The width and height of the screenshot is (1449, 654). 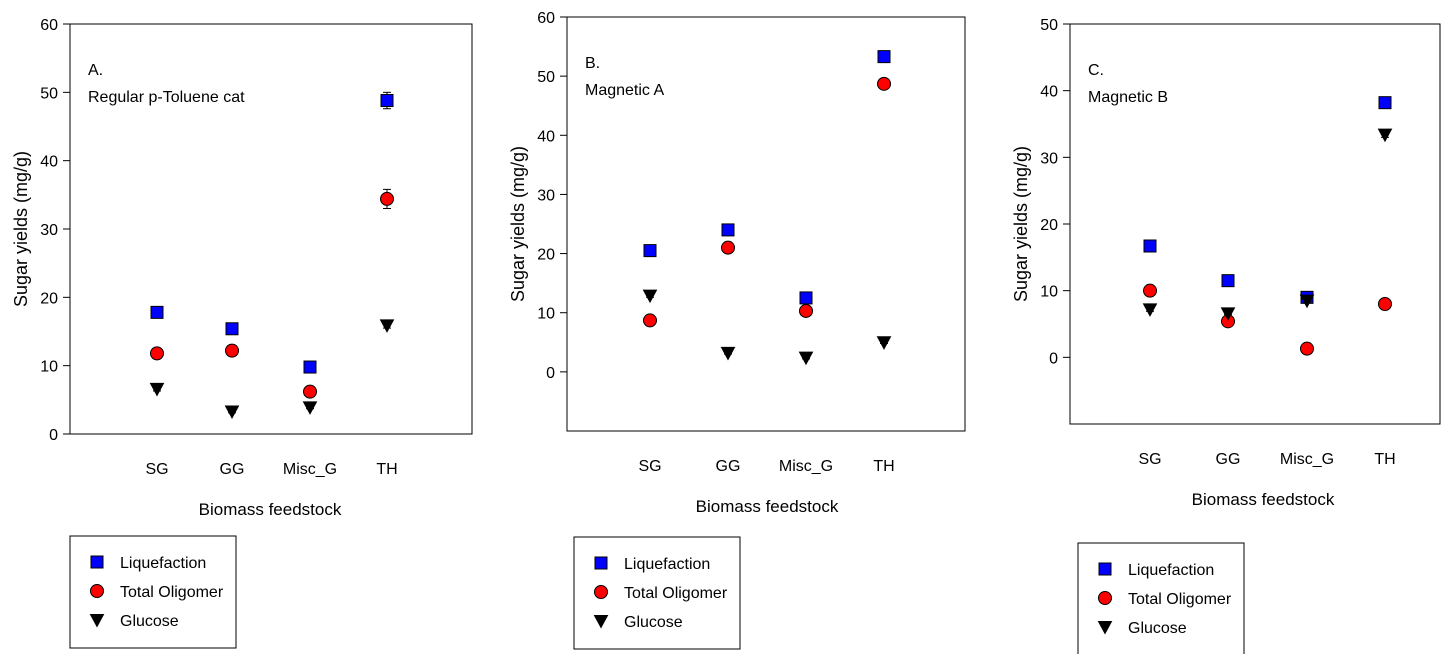 What do you see at coordinates (156, 469) in the screenshot?
I see `x-tick-label: SG` at bounding box center [156, 469].